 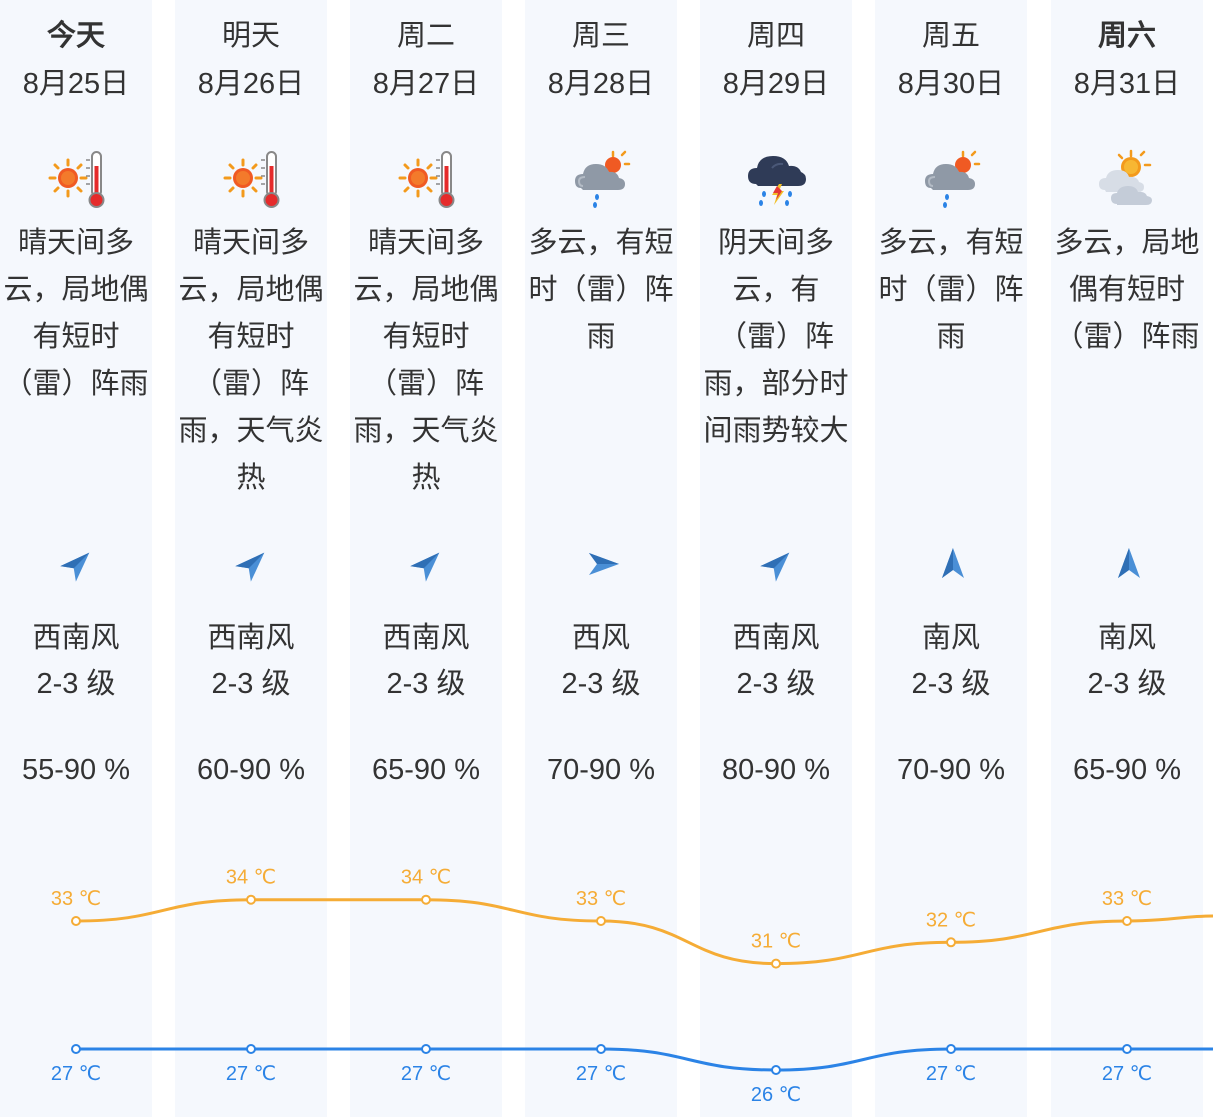 What do you see at coordinates (776, 290) in the screenshot?
I see `description-line: 云，有` at bounding box center [776, 290].